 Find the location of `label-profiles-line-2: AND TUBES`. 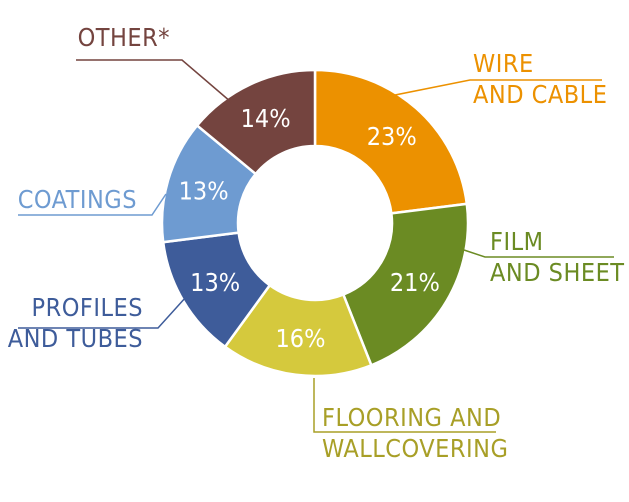

label-profiles-line-2: AND TUBES is located at coordinates (75, 338).